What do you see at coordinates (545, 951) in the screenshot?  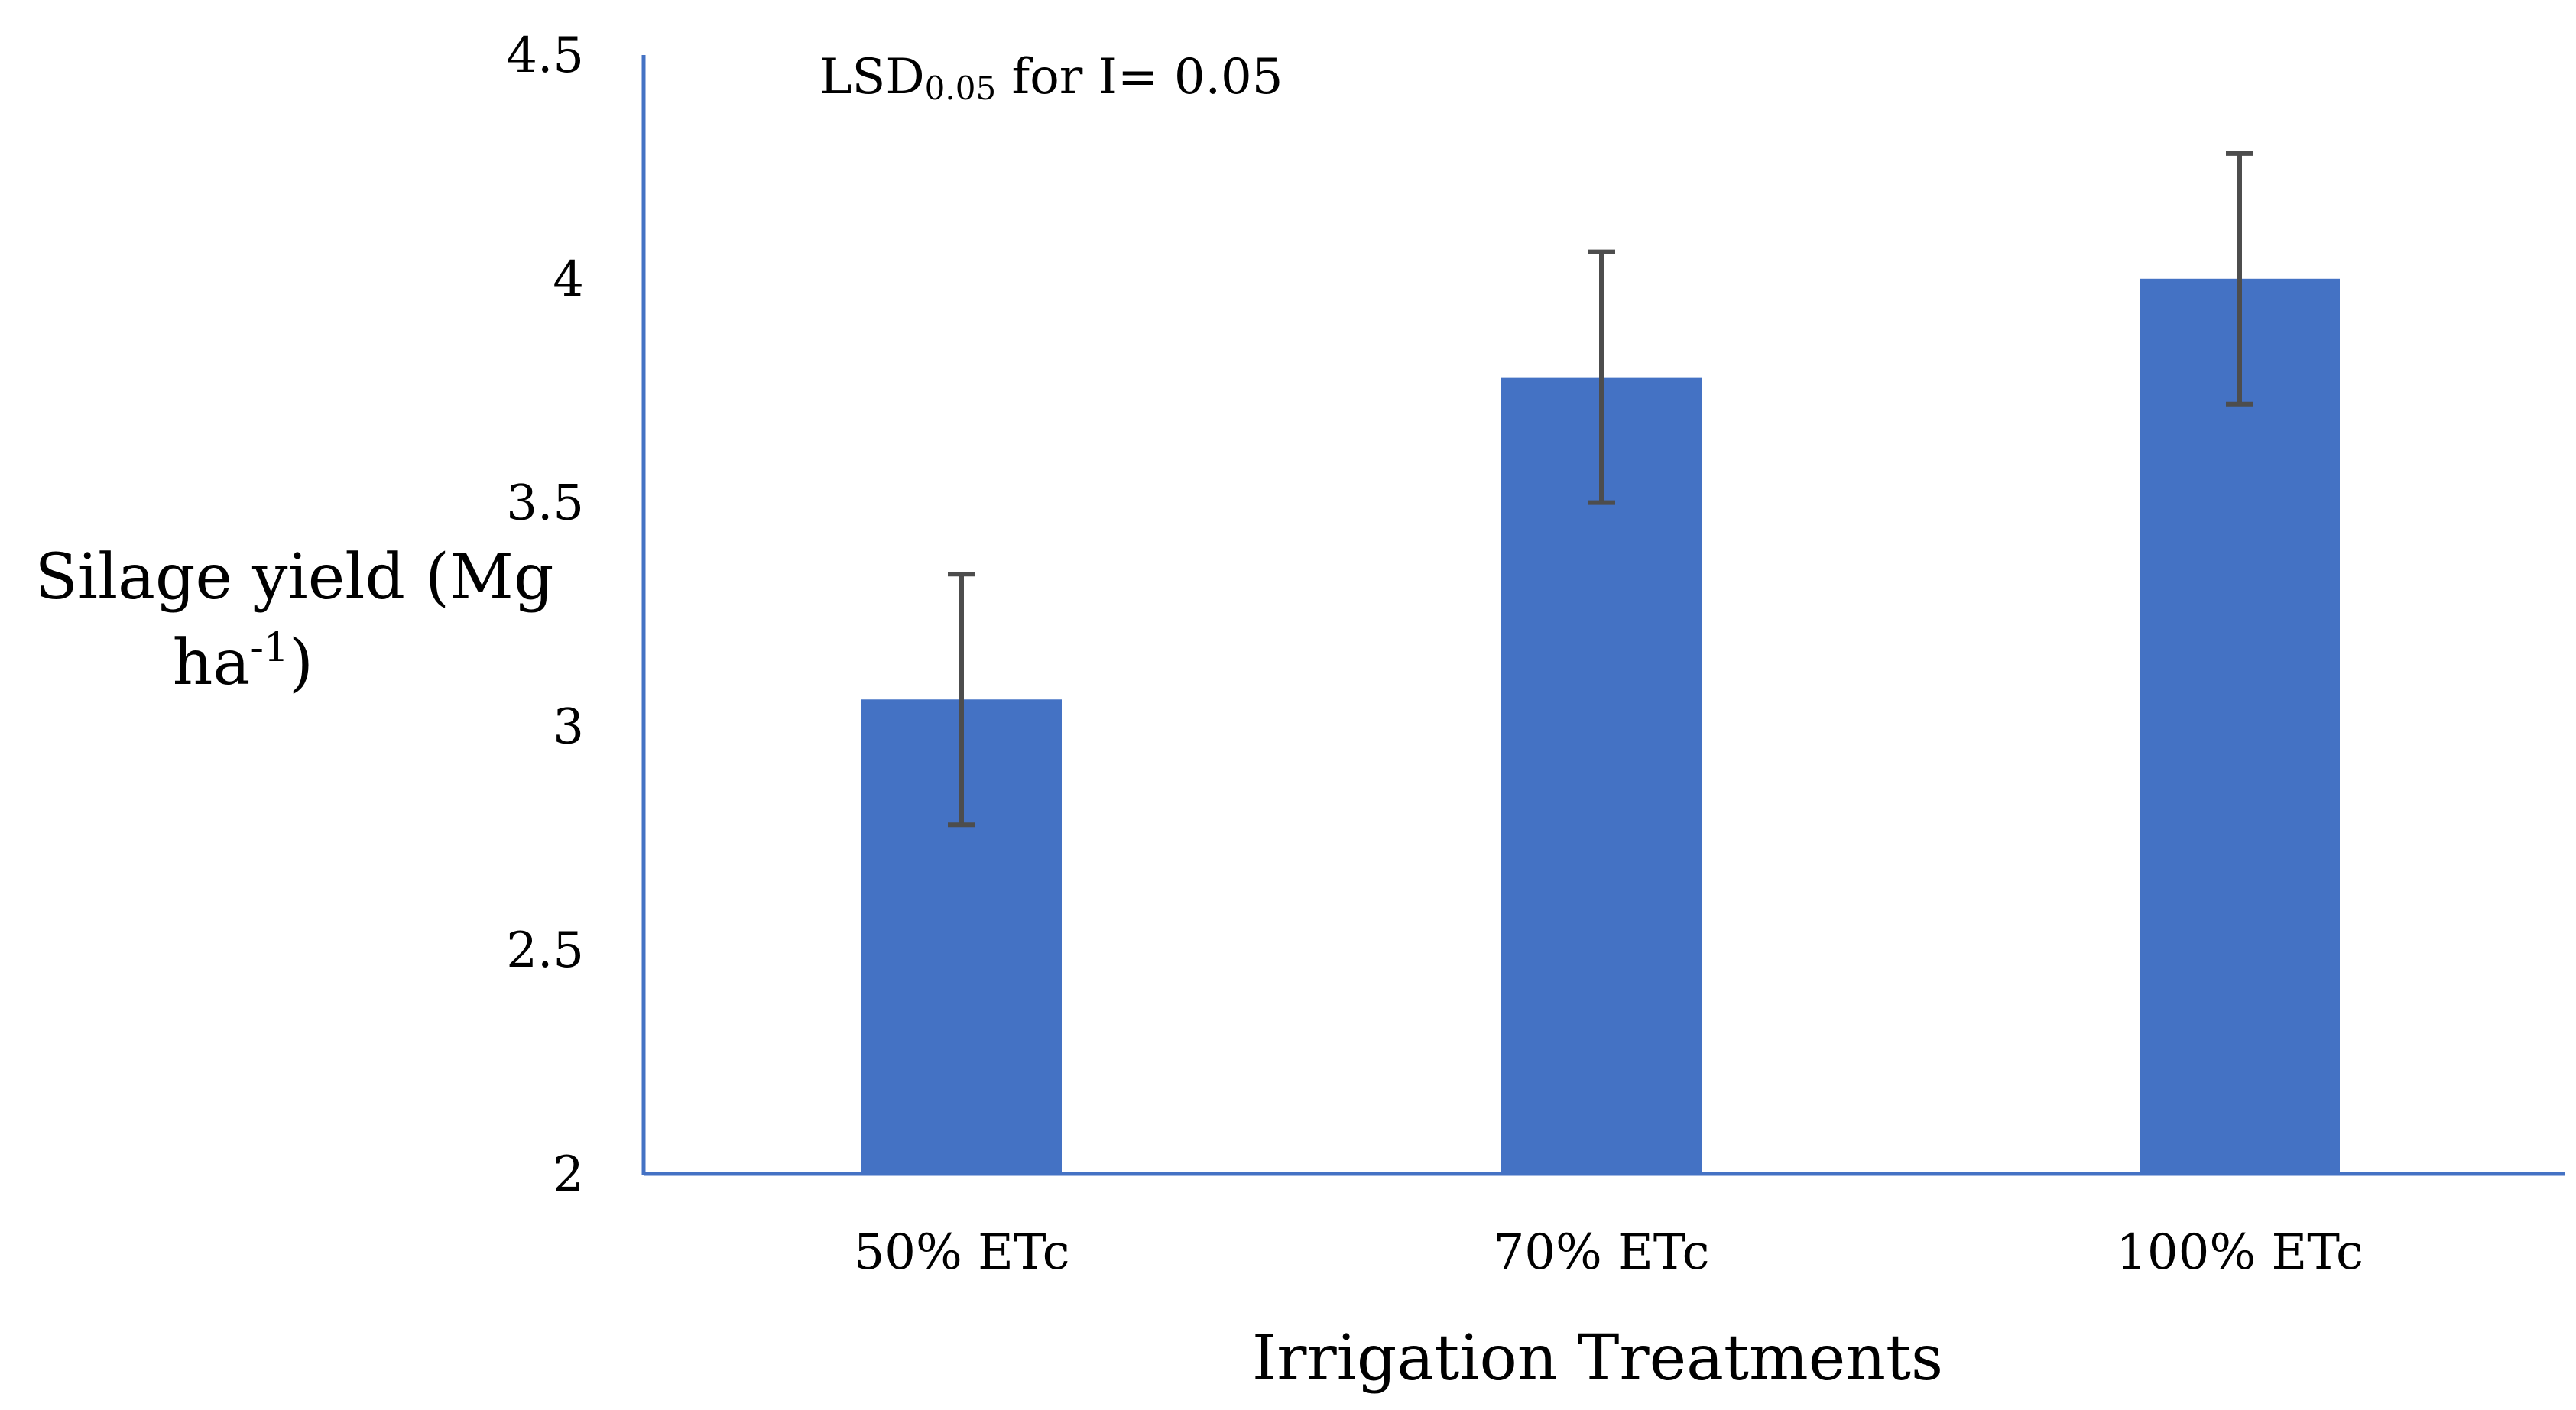 I see `y-tick-label: 2.5` at bounding box center [545, 951].